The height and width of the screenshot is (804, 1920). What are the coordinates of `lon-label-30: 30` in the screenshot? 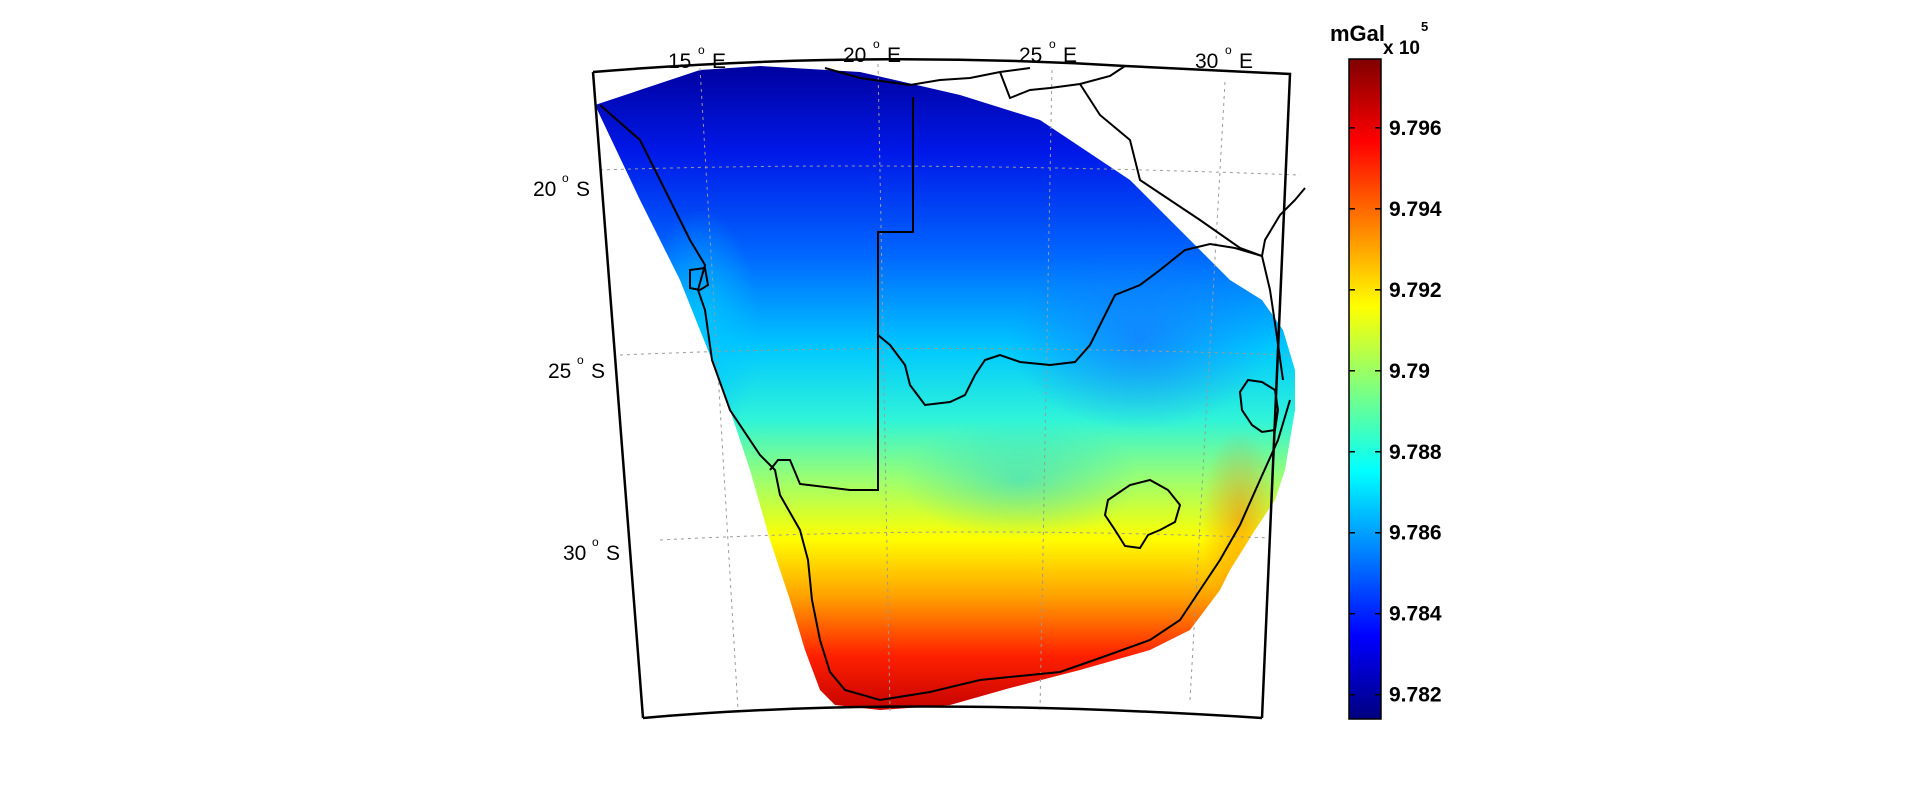 It's located at (1206, 61).